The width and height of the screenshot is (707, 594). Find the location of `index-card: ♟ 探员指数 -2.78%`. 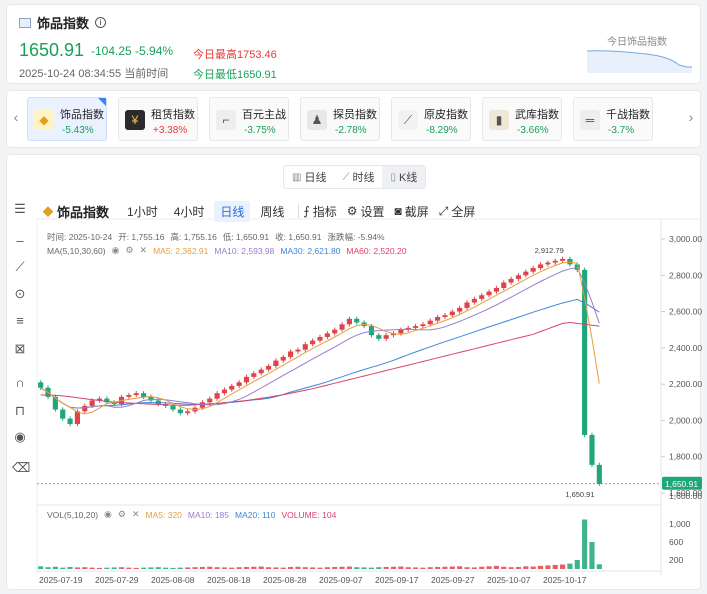

index-card: ♟ 探员指数 -2.78% is located at coordinates (340, 119).